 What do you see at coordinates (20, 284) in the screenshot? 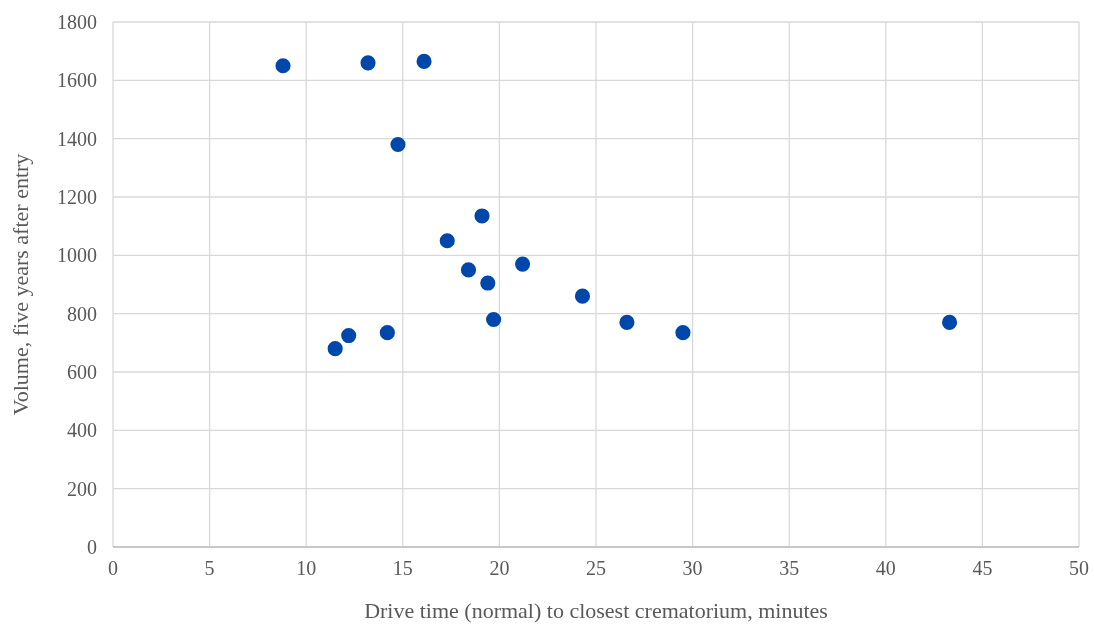
I see `y-axis-title: Volume, five years after entry` at bounding box center [20, 284].